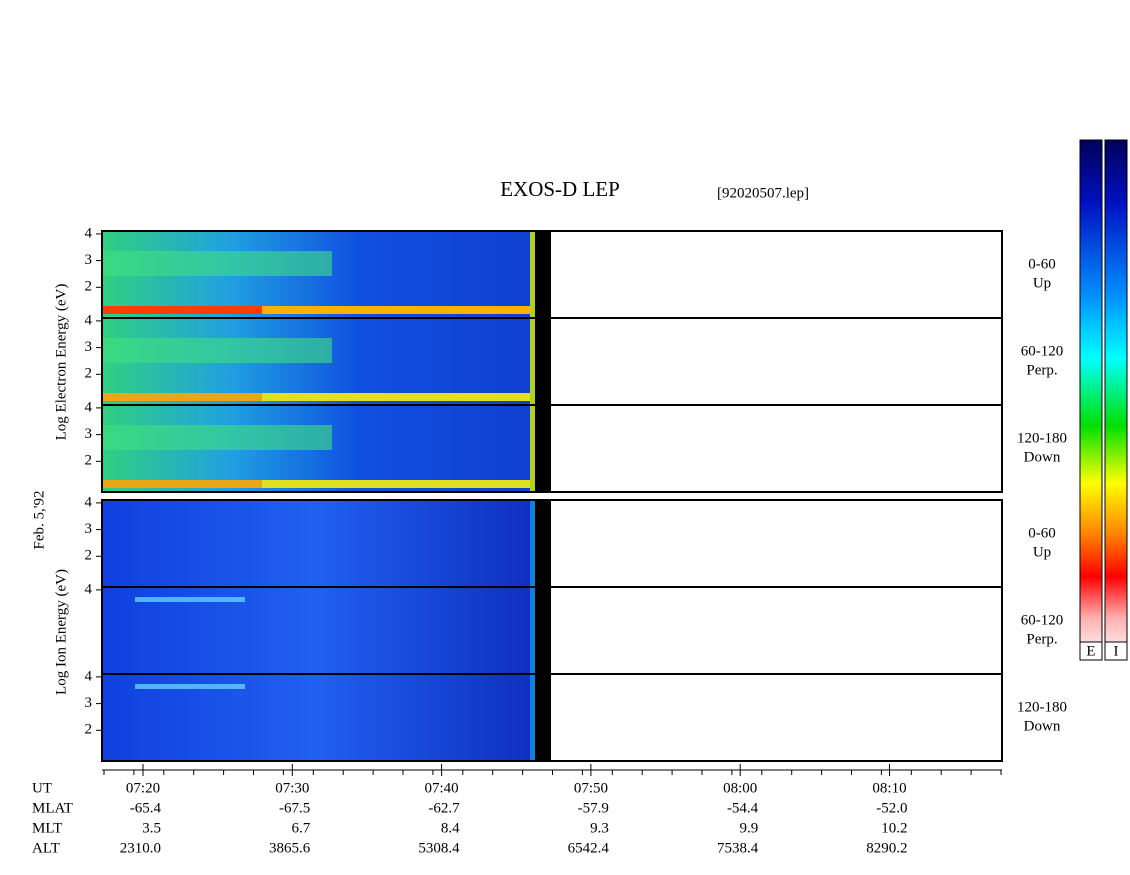 The width and height of the screenshot is (1130, 875). Describe the element at coordinates (889, 788) in the screenshot. I see `row-value: 08:10` at that location.